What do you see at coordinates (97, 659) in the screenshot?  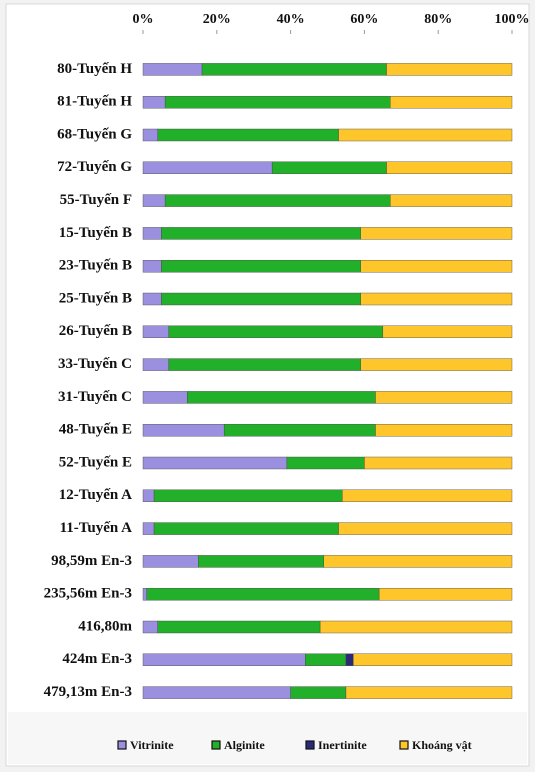 I see `y-tick-label: 424m En-3` at bounding box center [97, 659].